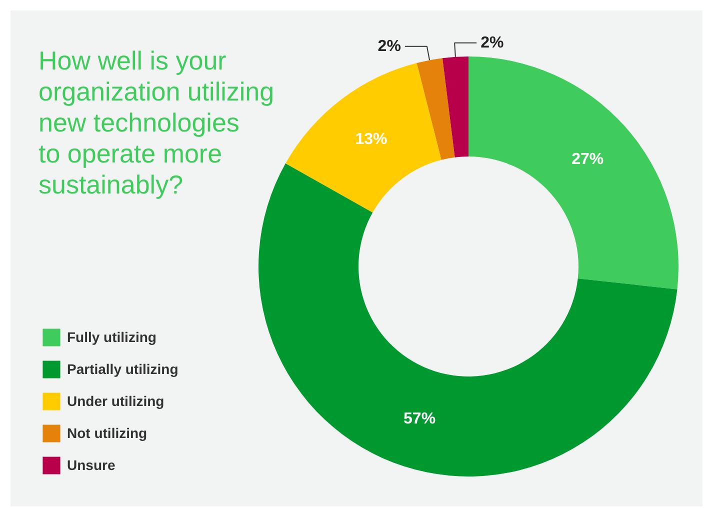 This screenshot has height=516, width=712. Describe the element at coordinates (111, 337) in the screenshot. I see `legend-label: Fully utilizing` at that location.